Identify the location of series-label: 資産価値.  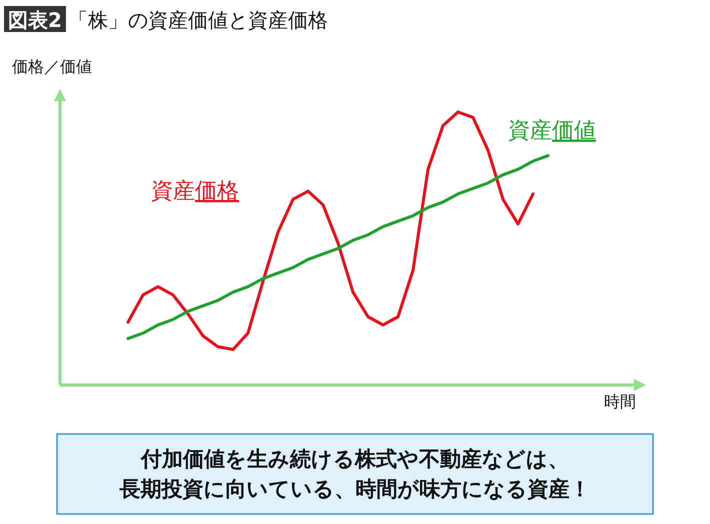
(552, 131).